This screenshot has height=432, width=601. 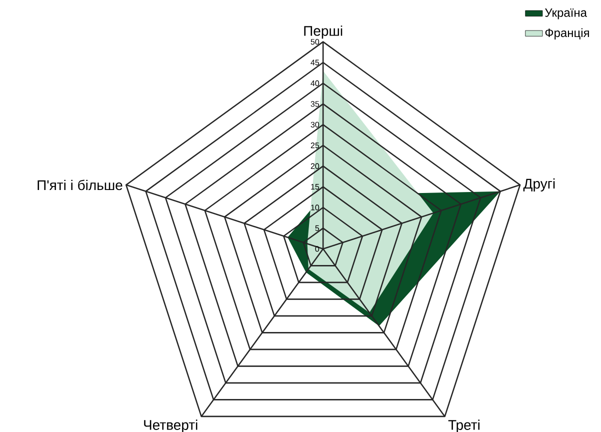 I want to click on spoke-label: Перші, so click(x=323, y=32).